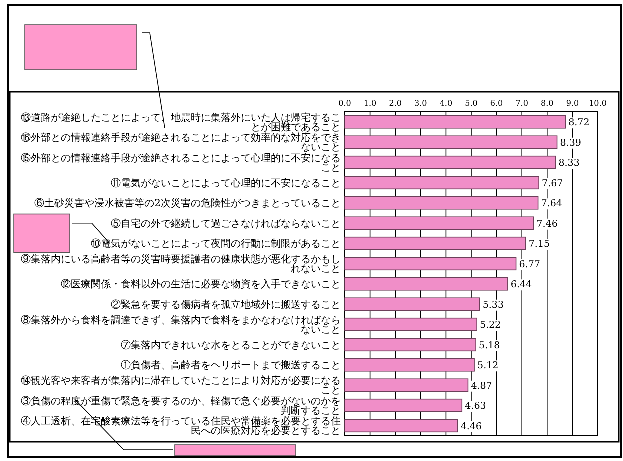  I want to click on data-label: 8.72, so click(579, 123).